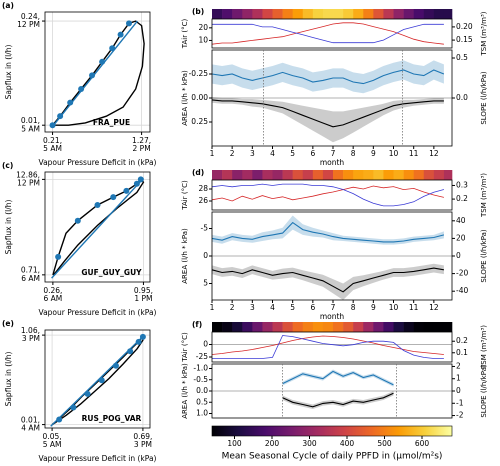  What do you see at coordinates (234, 443) in the screenshot?
I see `colorbar-tick-label: 100` at bounding box center [234, 443].